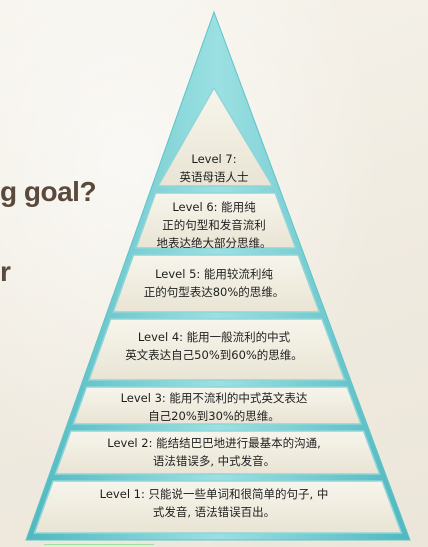 The image size is (428, 547). I want to click on side-heading-goal: g goal?, so click(48, 191).